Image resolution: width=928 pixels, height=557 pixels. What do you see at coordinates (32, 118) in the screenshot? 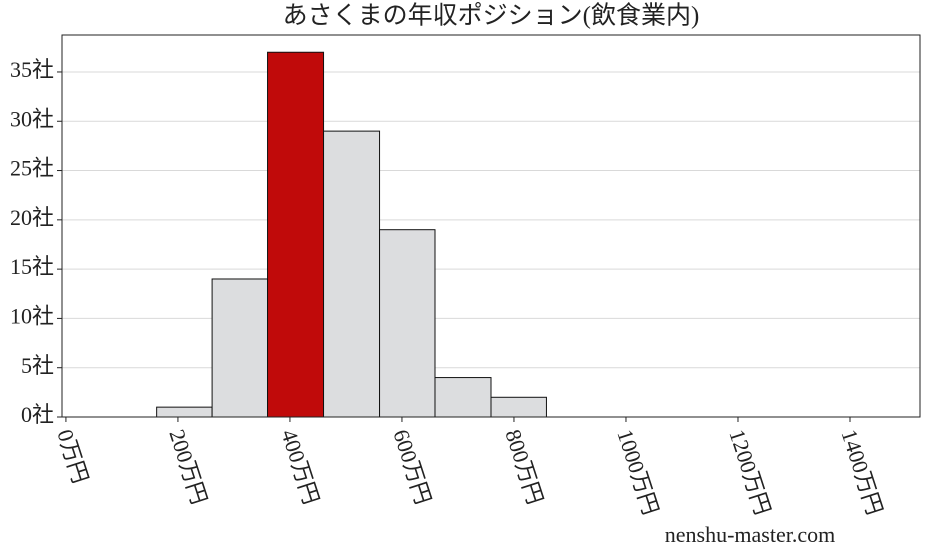
I see `y-tick-label: 30社` at bounding box center [32, 118].